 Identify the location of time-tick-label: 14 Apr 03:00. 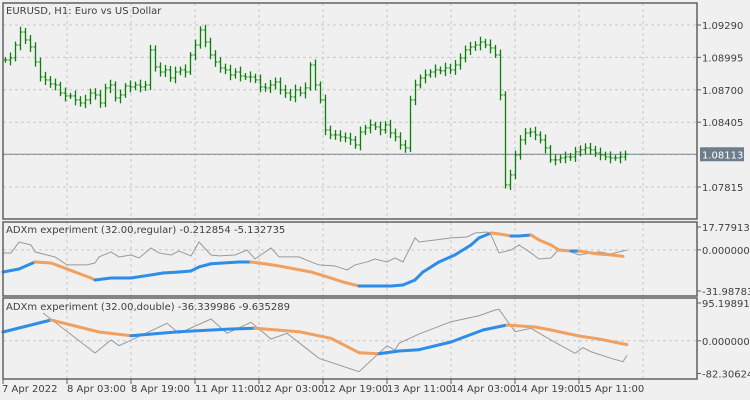
(483, 389).